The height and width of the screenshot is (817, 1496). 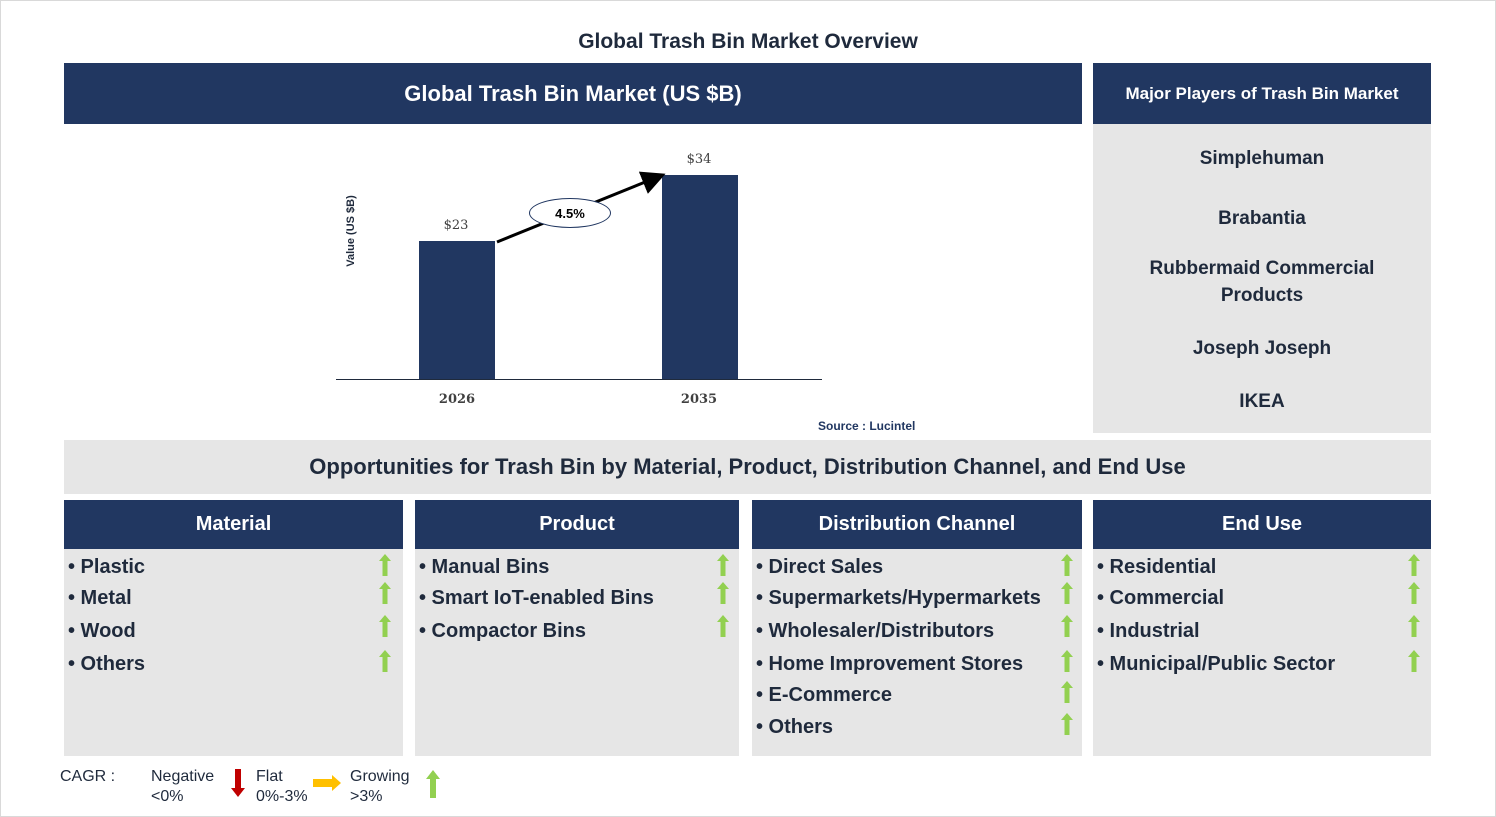 What do you see at coordinates (456, 225) in the screenshot?
I see `bar-value-label: $23` at bounding box center [456, 225].